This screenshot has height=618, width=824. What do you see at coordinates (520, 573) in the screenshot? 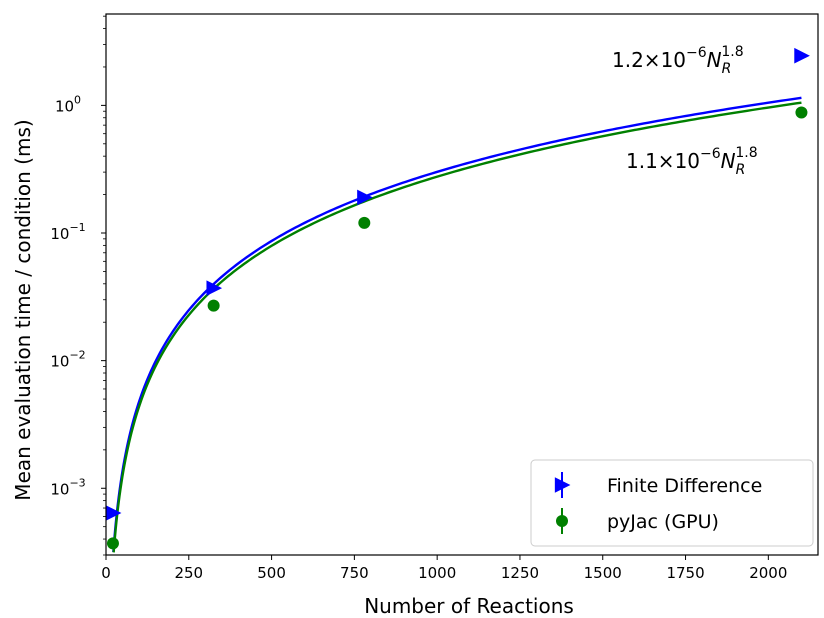
I see `x-tick-label: 1250` at bounding box center [520, 573].